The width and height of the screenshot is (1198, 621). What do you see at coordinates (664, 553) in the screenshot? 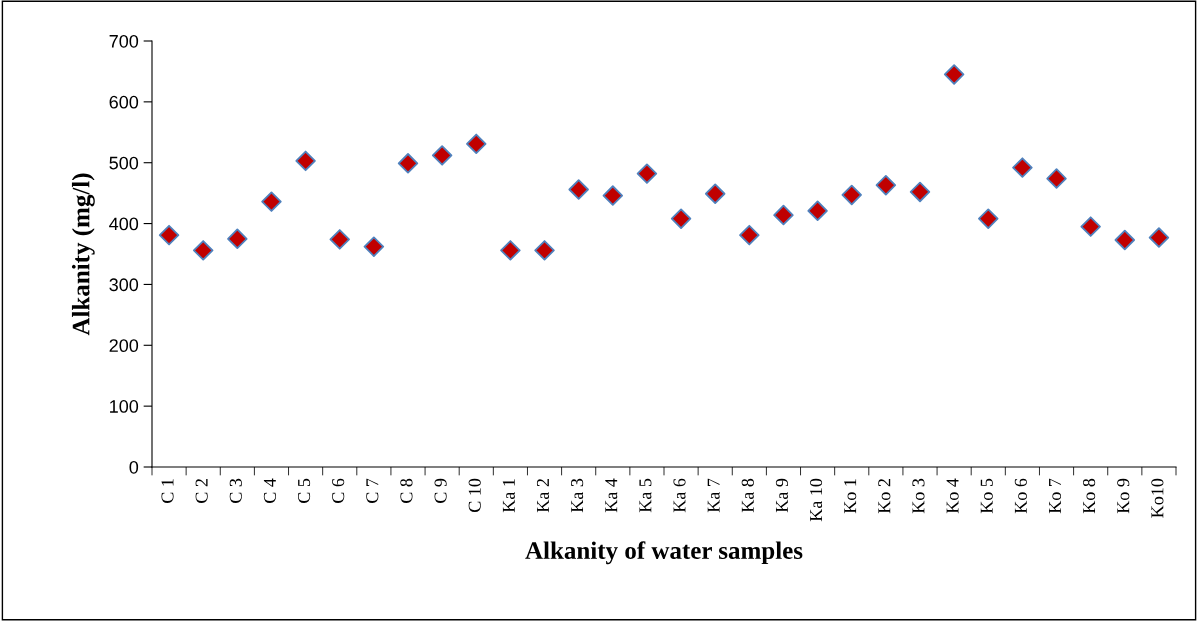
I see `x-axis-title: Alkanity of water samples` at bounding box center [664, 553].